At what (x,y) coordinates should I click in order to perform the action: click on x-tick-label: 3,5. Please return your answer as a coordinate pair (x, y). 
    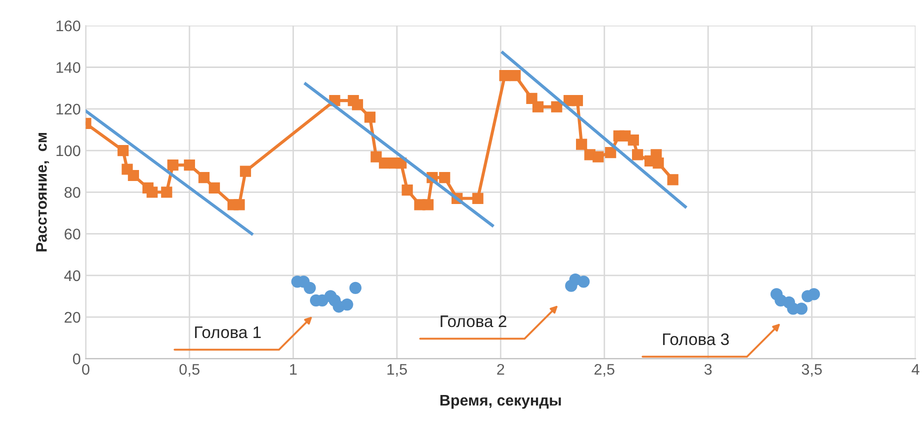
    Looking at the image, I should click on (812, 370).